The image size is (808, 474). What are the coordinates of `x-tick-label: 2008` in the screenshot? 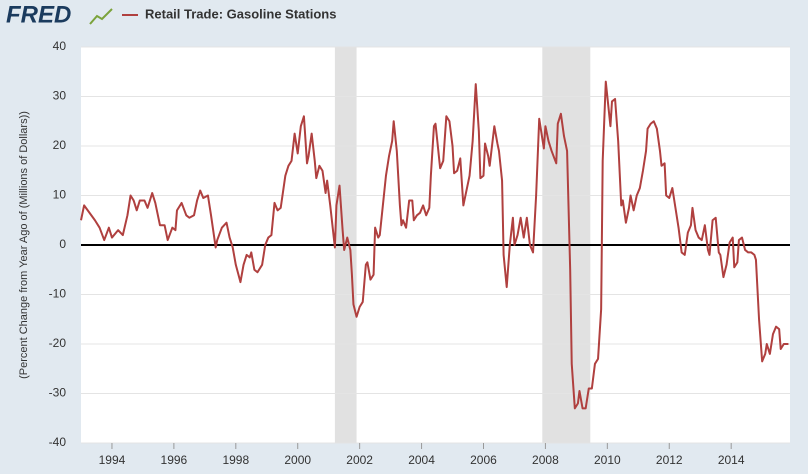 It's located at (545, 460).